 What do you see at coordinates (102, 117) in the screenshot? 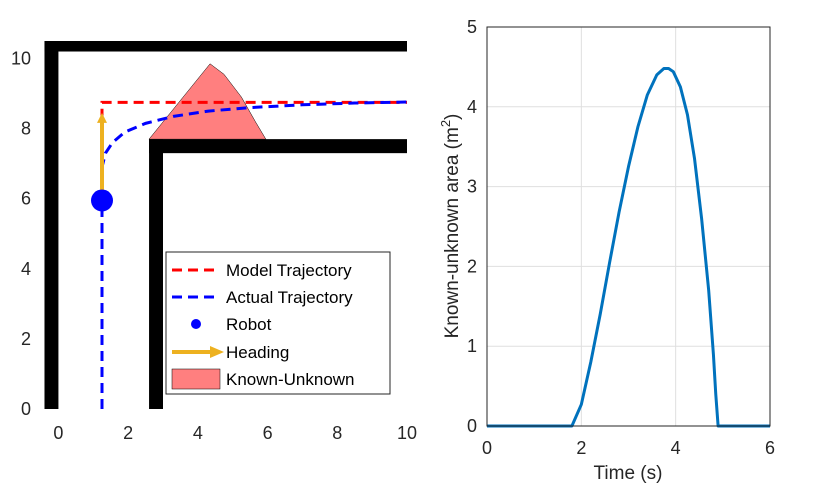
I see `heading-arrow-head` at bounding box center [102, 117].